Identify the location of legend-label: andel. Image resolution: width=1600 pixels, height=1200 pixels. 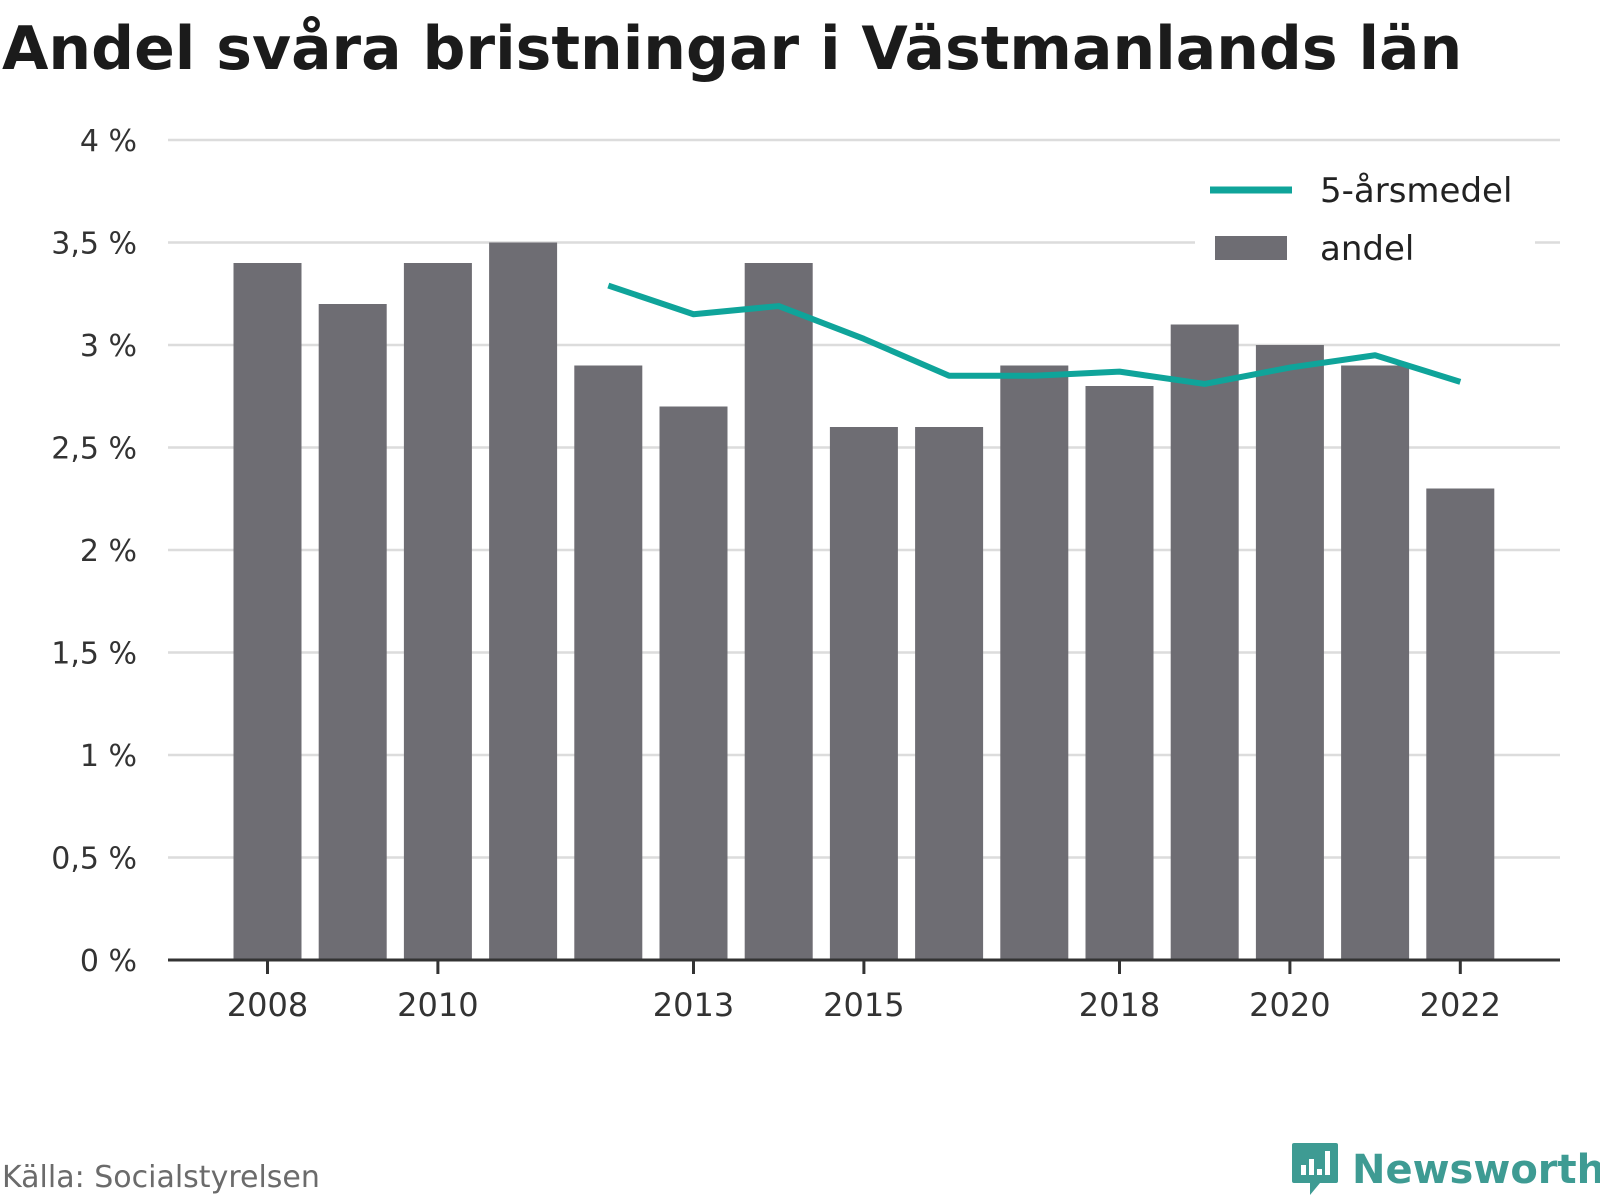
(1367, 249).